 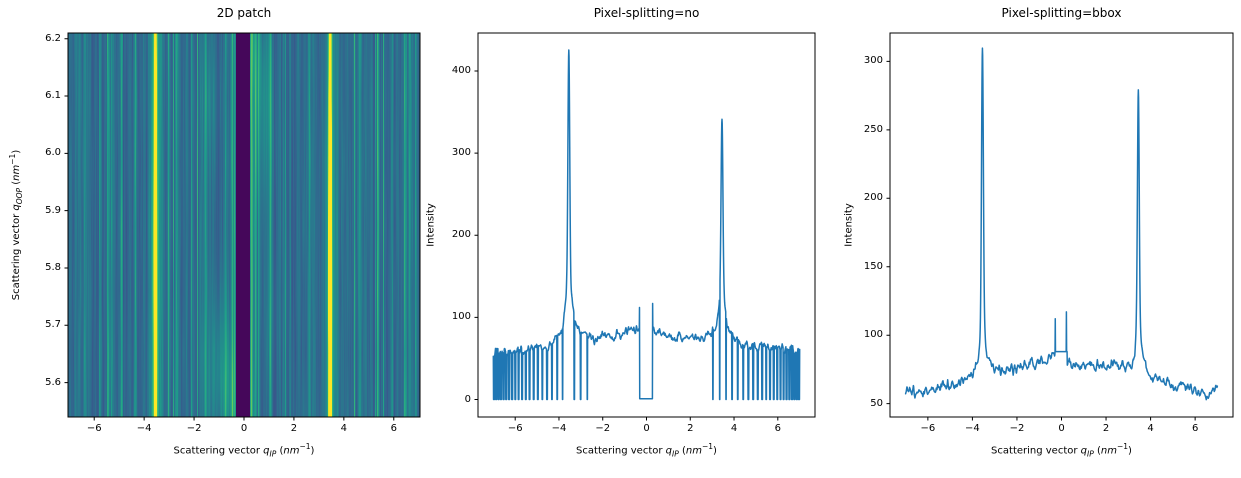 What do you see at coordinates (646, 13) in the screenshot?
I see `plot-title-pixel-splitting-no: Pixel-splitting=no` at bounding box center [646, 13].